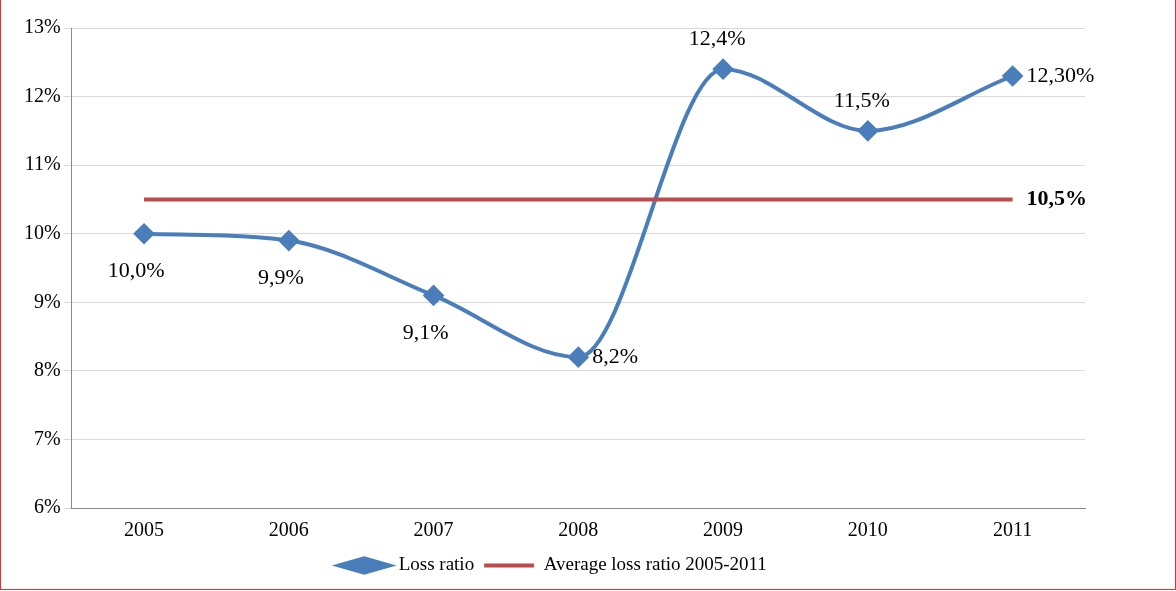 This screenshot has height=591, width=1176. Describe the element at coordinates (42, 94) in the screenshot. I see `y-tick-label: 12%` at that location.